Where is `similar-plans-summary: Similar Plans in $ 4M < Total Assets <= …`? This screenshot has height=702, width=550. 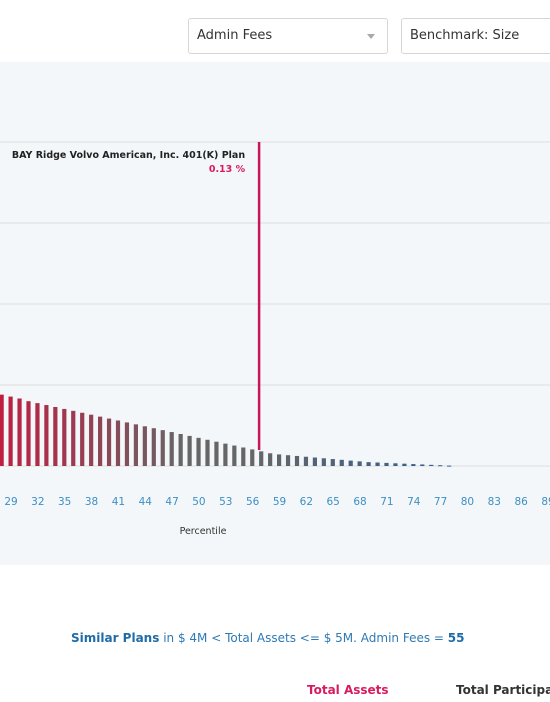
similar-plans-summary: Similar Plans in $ 4M < Total Assets <= … is located at coordinates (267, 638).